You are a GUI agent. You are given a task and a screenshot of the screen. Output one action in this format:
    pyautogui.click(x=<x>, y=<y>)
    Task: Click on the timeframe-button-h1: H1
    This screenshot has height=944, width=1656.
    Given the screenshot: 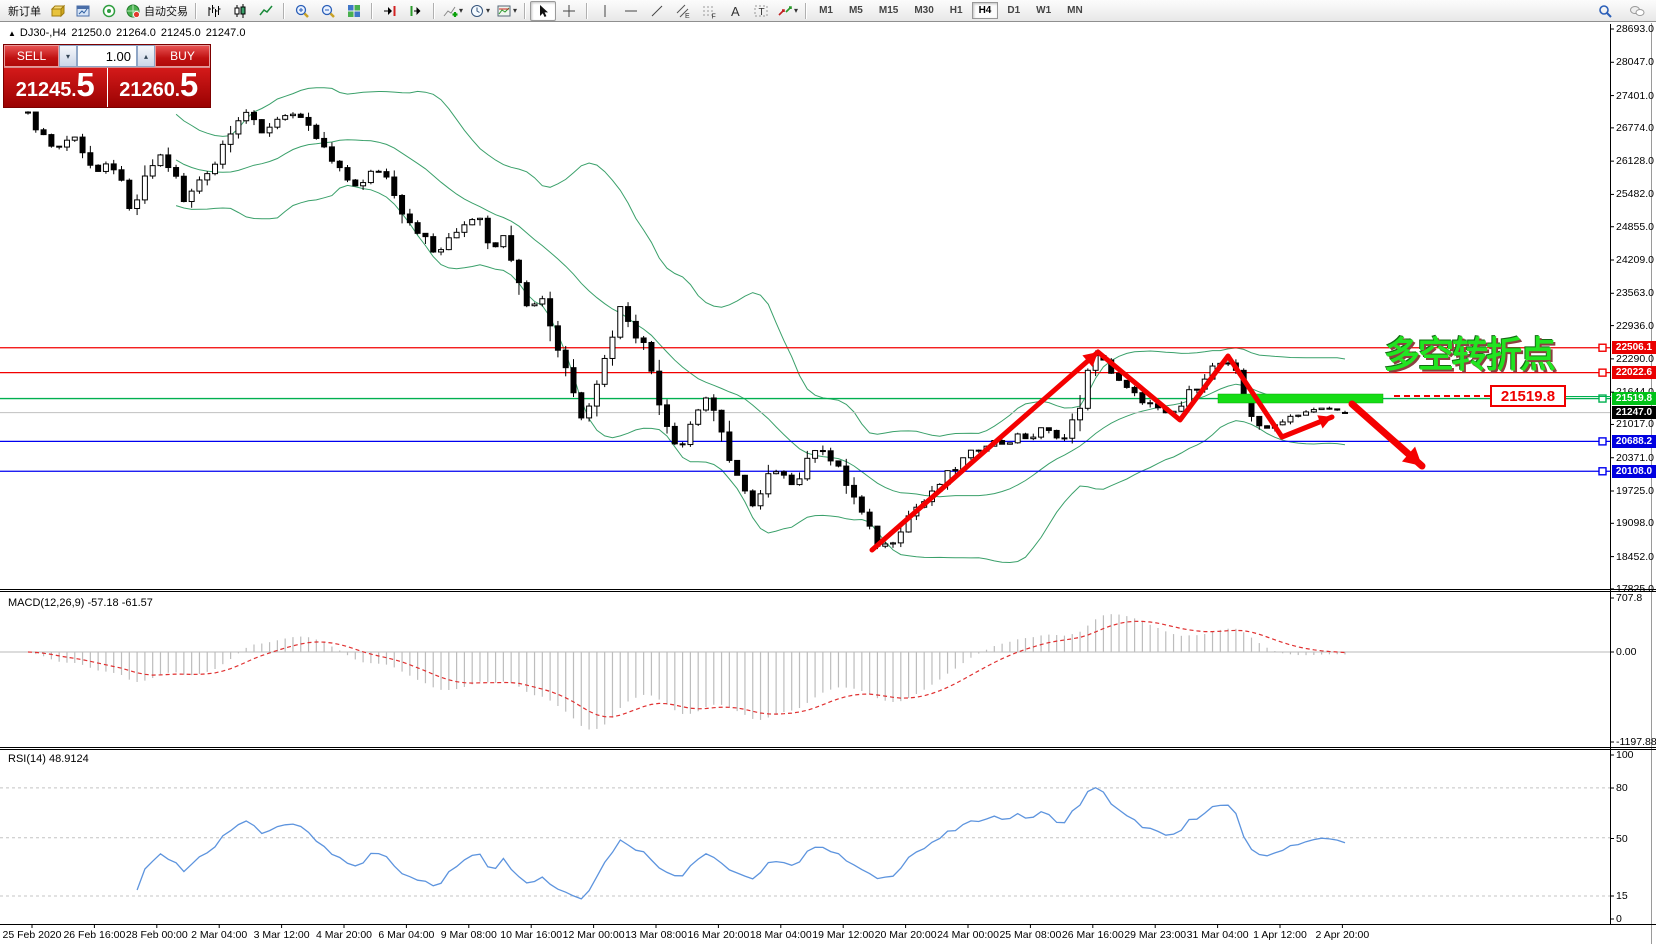 What is the action you would take?
    pyautogui.click(x=956, y=10)
    